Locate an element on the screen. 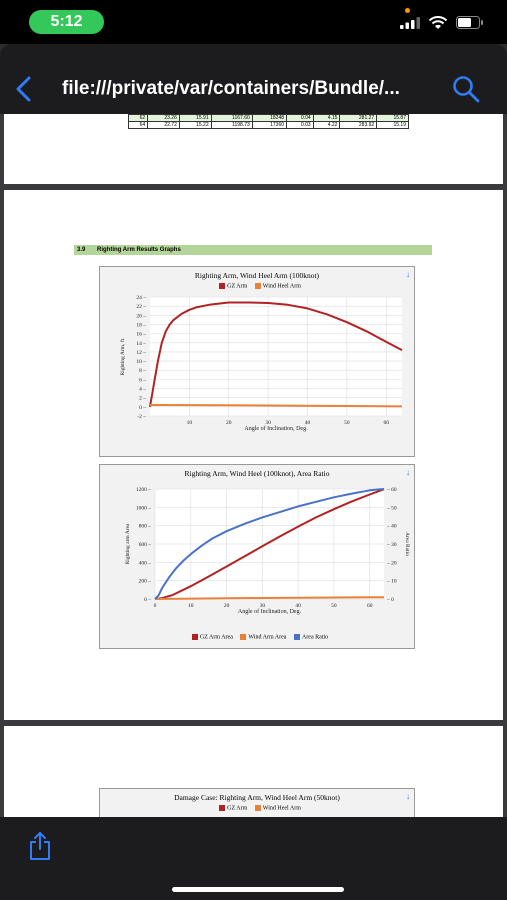 The width and height of the screenshot is (507, 900). y-tick-label: 6 – is located at coordinates (142, 380).